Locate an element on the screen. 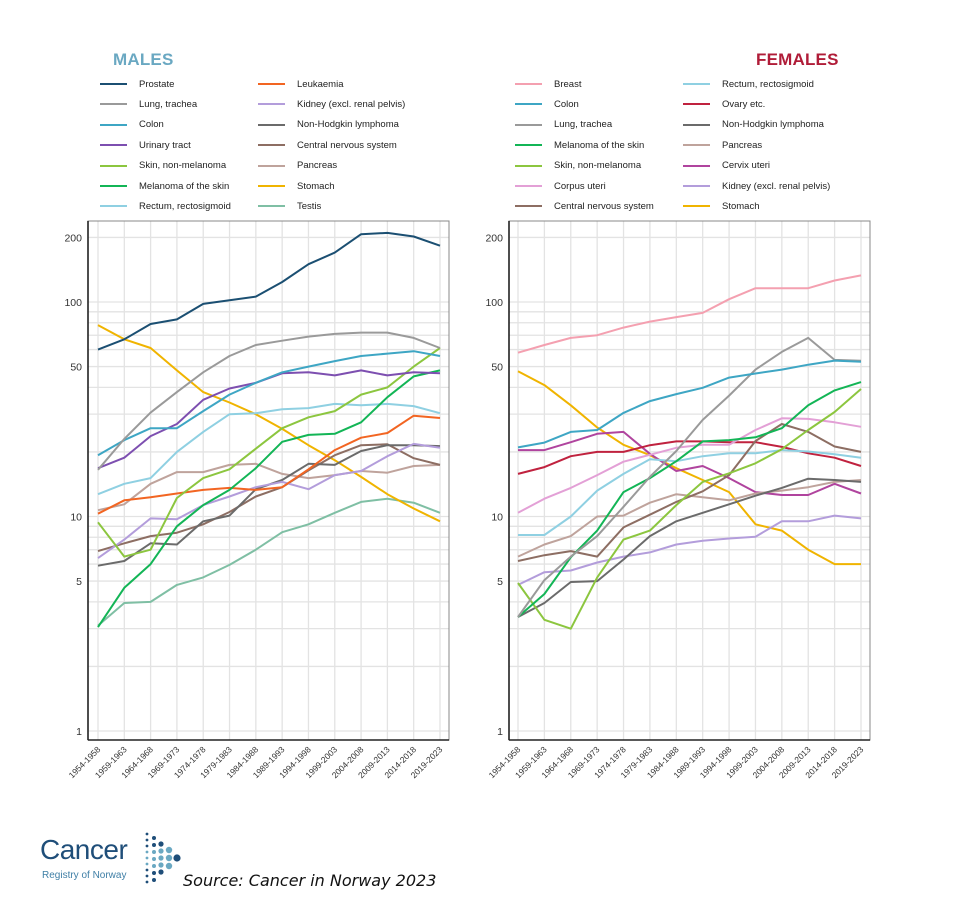 This screenshot has width=970, height=911. legend-item-lung-trachea: Lung, trachea is located at coordinates (563, 125).